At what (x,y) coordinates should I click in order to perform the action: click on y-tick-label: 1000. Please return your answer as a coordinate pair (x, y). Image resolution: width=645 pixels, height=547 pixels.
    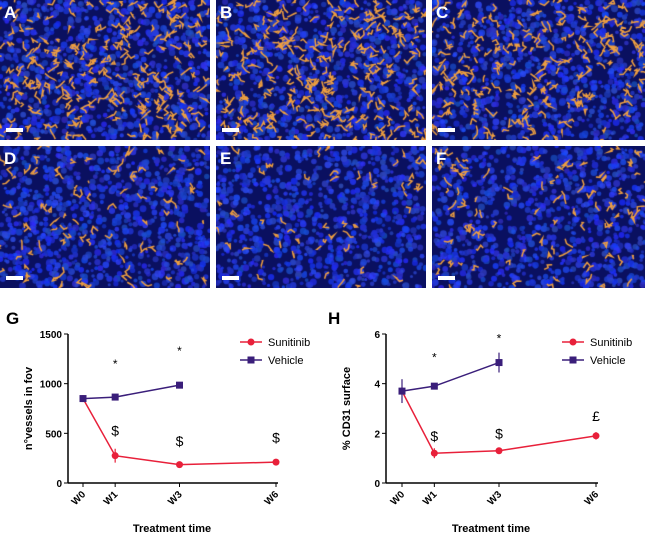
    Looking at the image, I should click on (51, 385).